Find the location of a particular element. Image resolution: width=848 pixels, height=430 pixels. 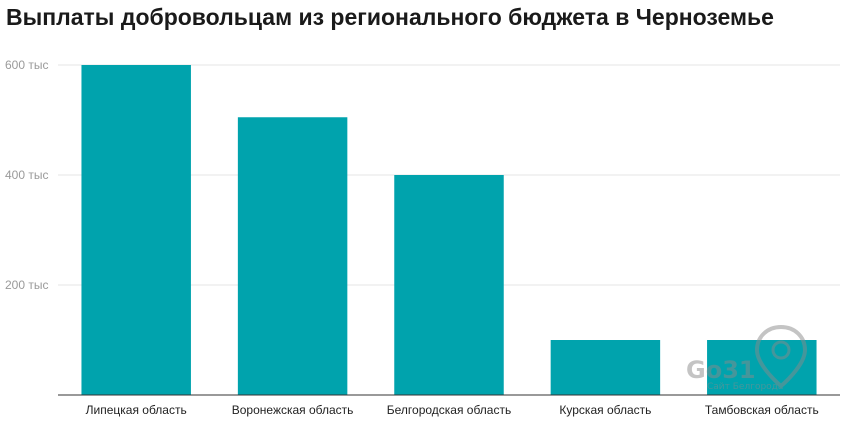

x-category-label: Курская область is located at coordinates (605, 410).